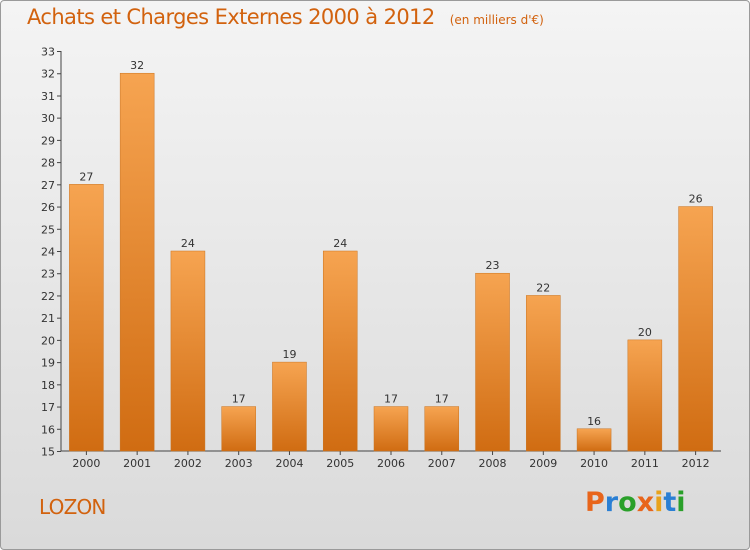 This screenshot has width=750, height=550. What do you see at coordinates (493, 463) in the screenshot?
I see `x-tick-label: 2008` at bounding box center [493, 463].